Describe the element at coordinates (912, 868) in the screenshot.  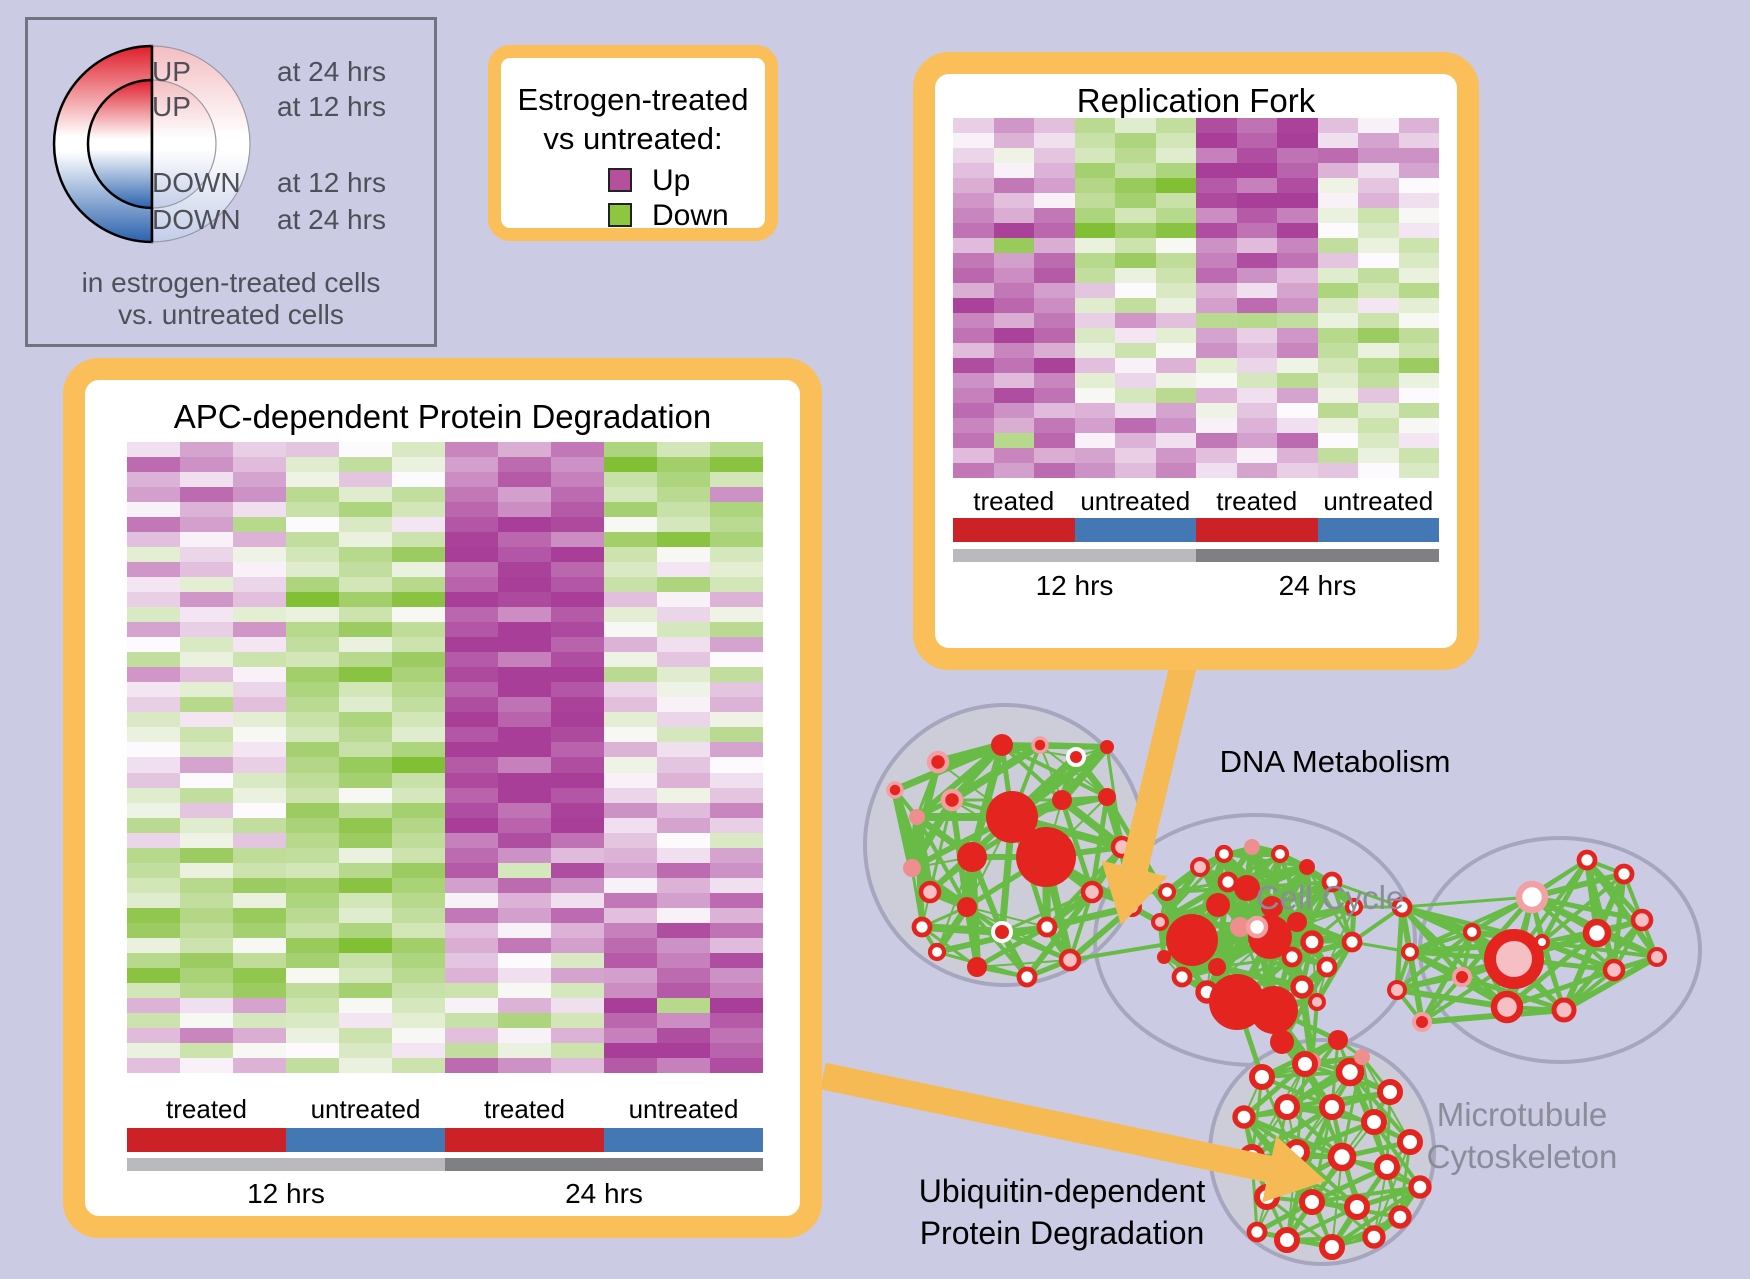
I see `gene-node-pk` at that location.